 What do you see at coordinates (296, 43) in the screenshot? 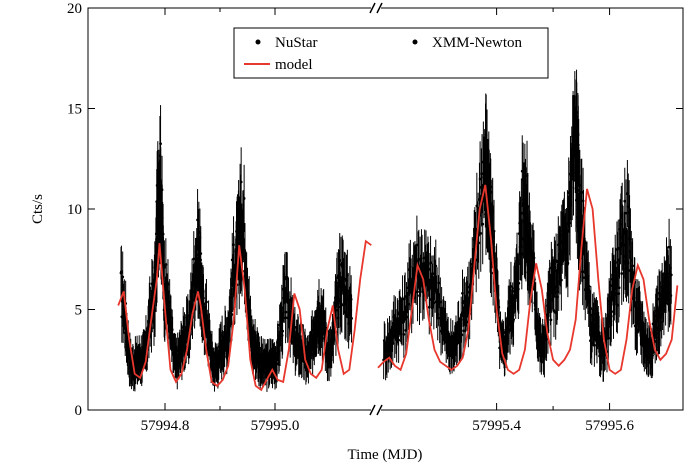
I see `legend-label-nustar: NuStar` at bounding box center [296, 43].